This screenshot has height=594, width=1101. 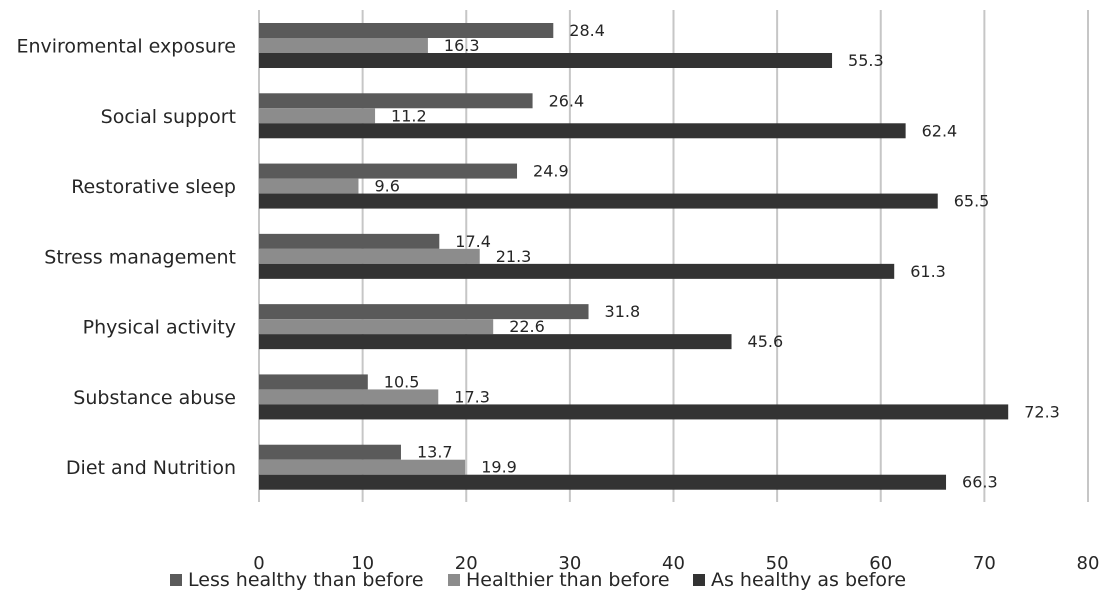 What do you see at coordinates (808, 580) in the screenshot?
I see `legend-label: As healthy as before` at bounding box center [808, 580].